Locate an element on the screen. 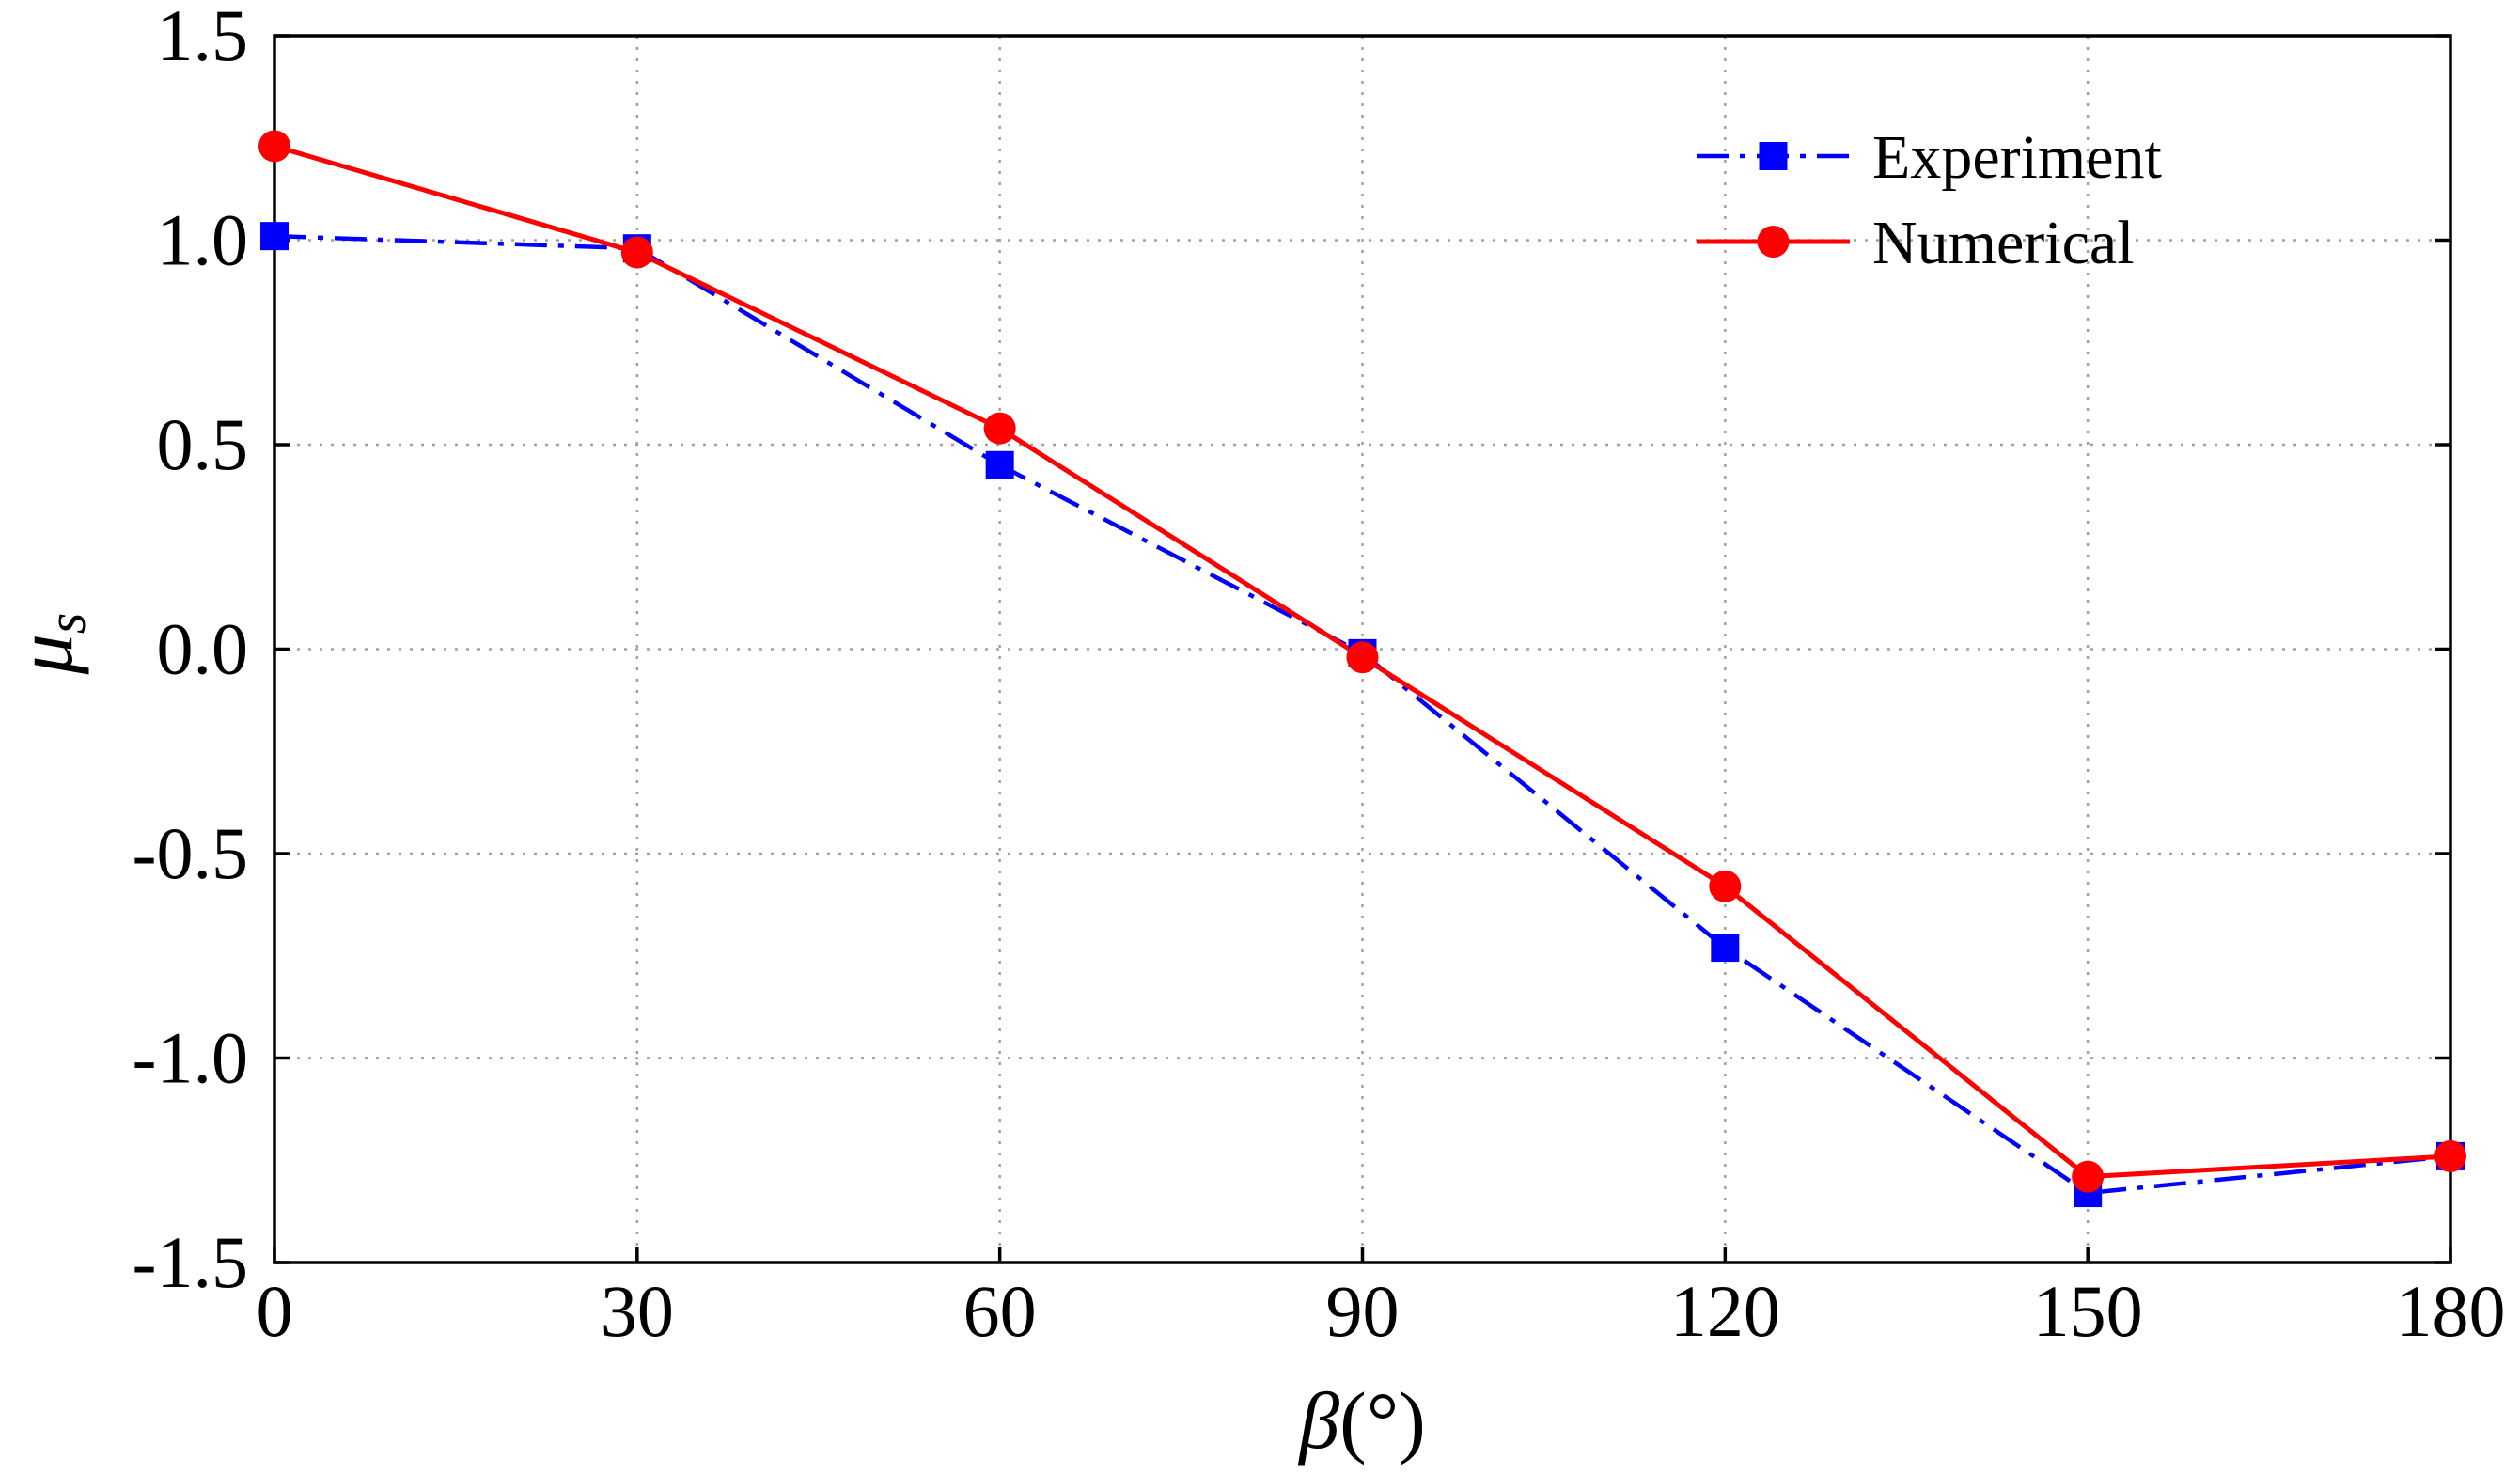 This screenshot has width=2520, height=1475. x-tick-label: 60 is located at coordinates (1000, 1311).